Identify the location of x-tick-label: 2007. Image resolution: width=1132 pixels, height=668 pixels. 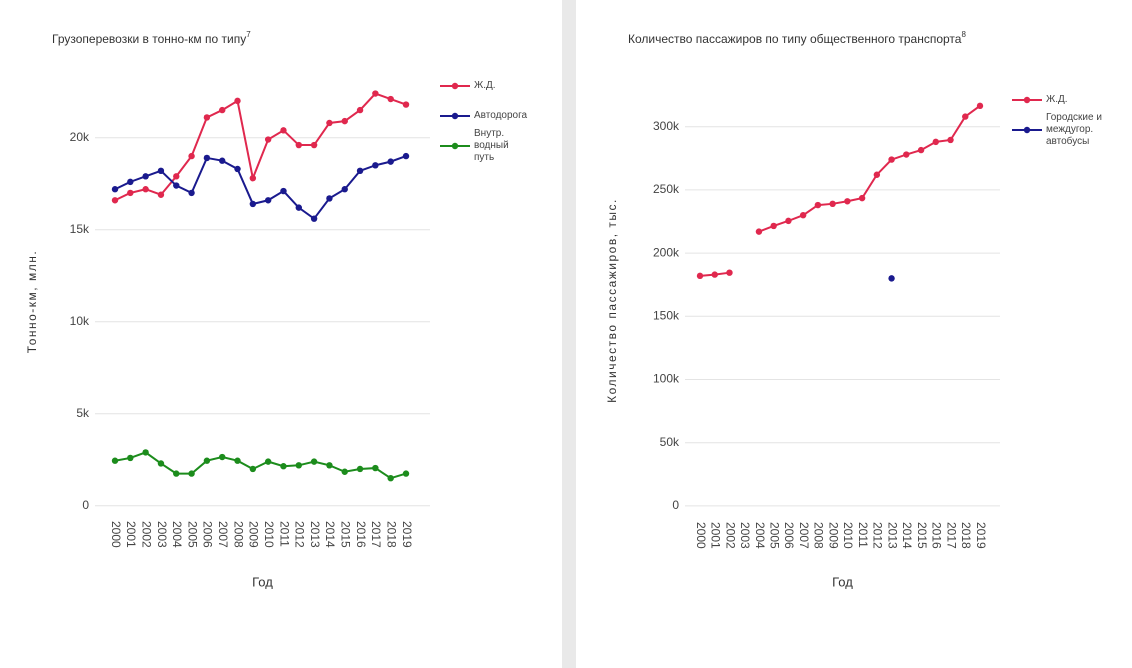
(804, 535).